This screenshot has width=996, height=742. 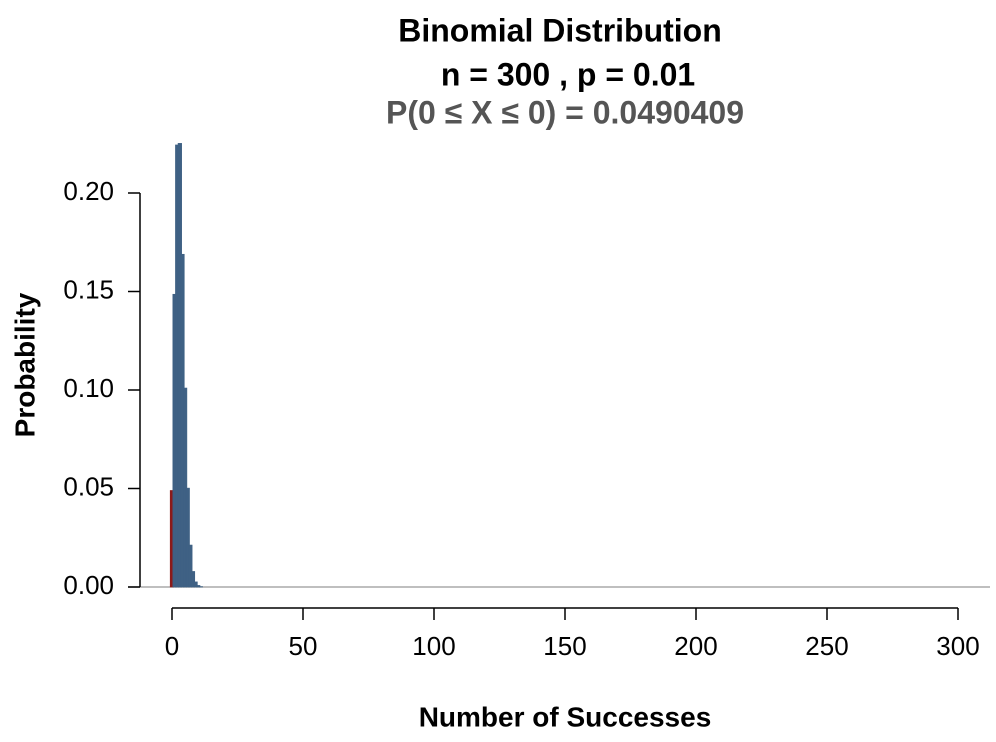 I want to click on x-tick-label: 200, so click(x=695, y=646).